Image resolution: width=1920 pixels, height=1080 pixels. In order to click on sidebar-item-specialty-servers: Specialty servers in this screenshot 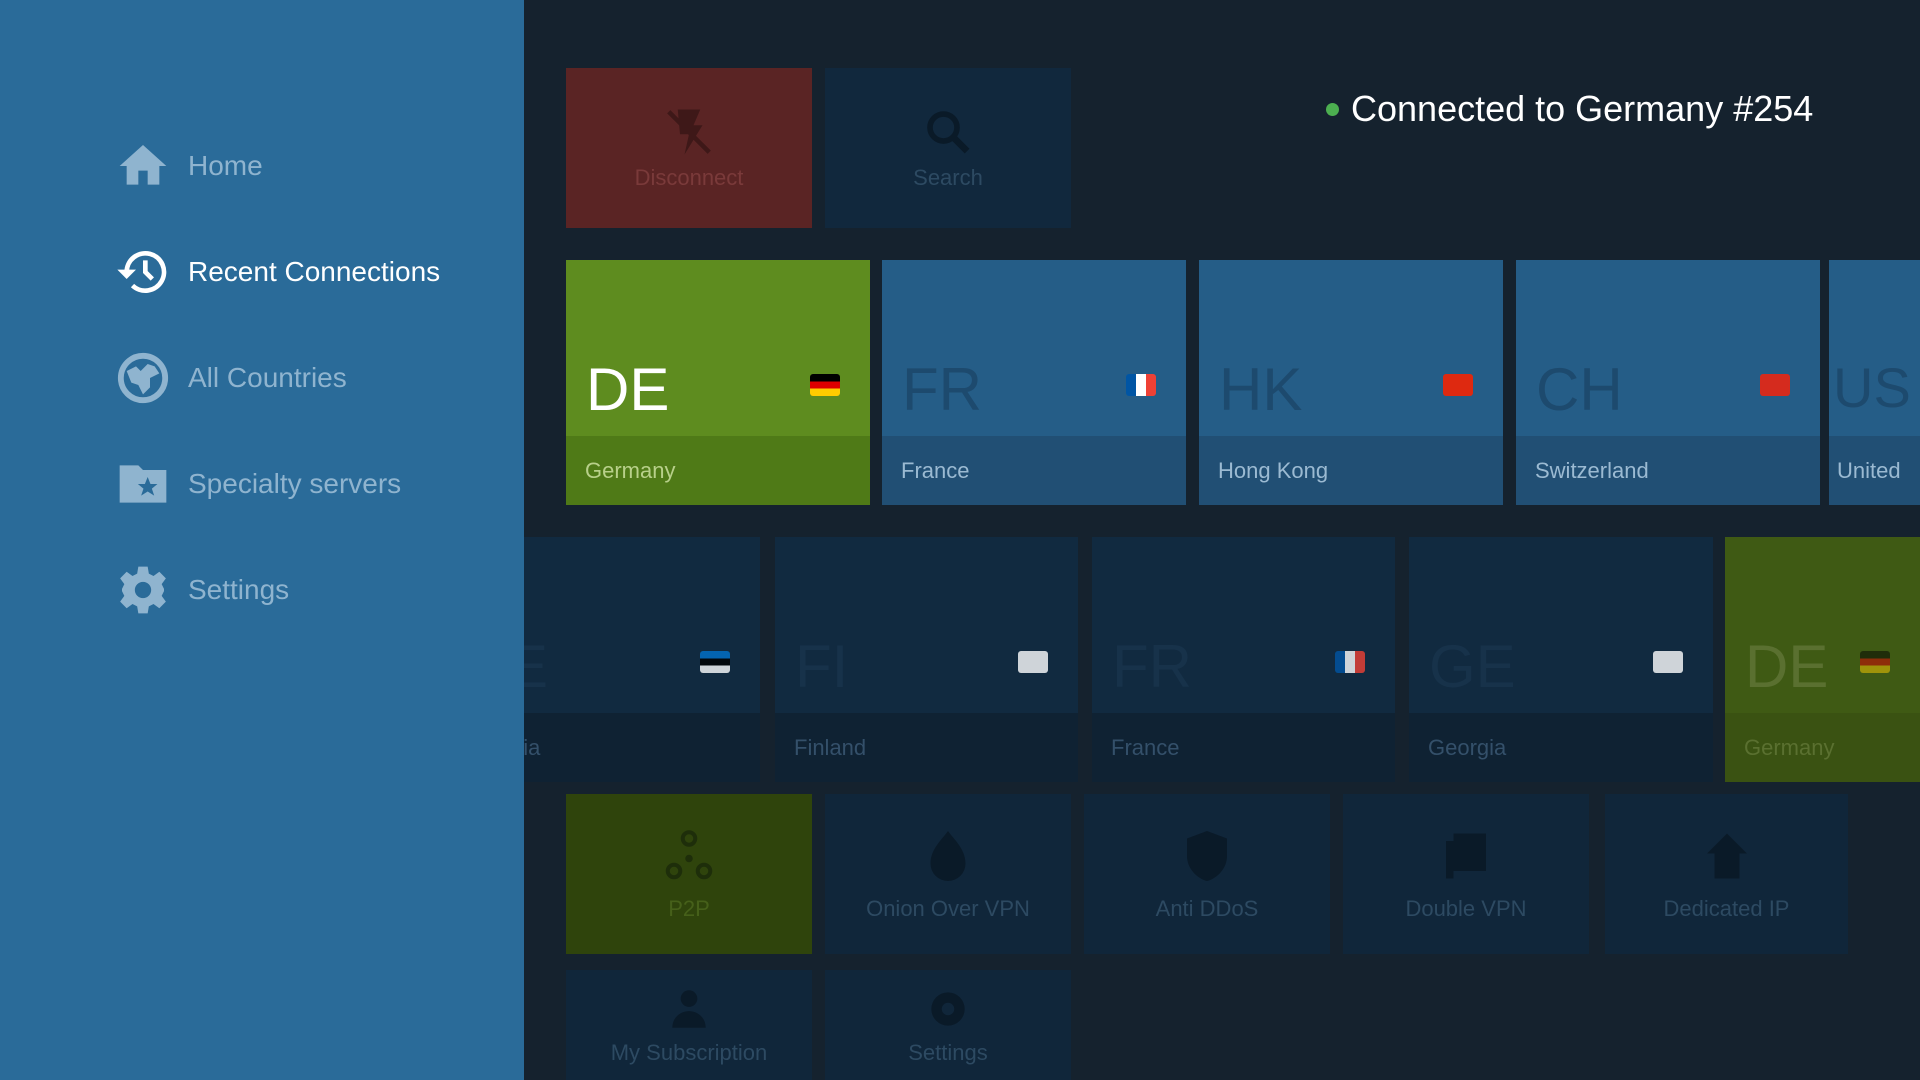, I will do `click(258, 484)`.